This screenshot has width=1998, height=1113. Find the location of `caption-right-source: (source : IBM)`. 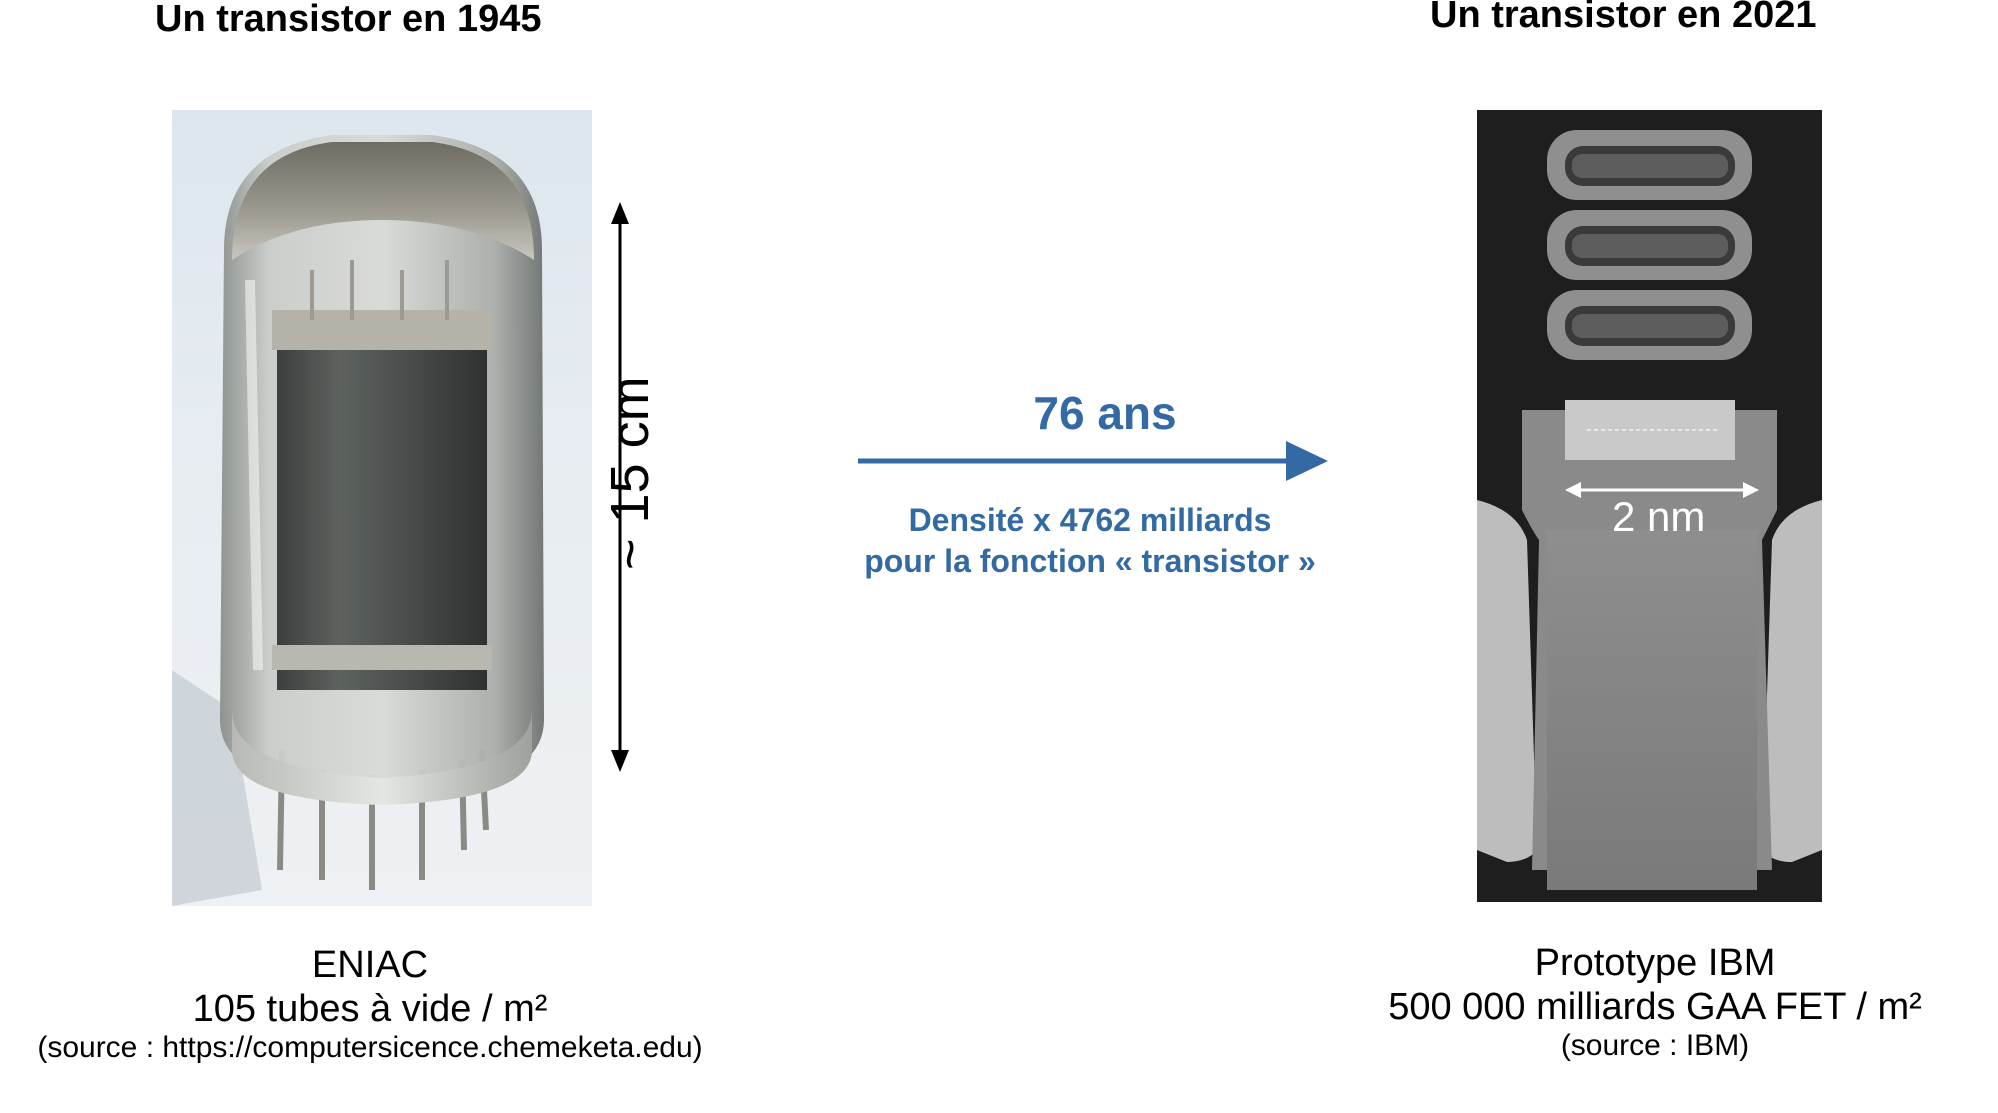

caption-right-source: (source : IBM) is located at coordinates (1655, 1046).